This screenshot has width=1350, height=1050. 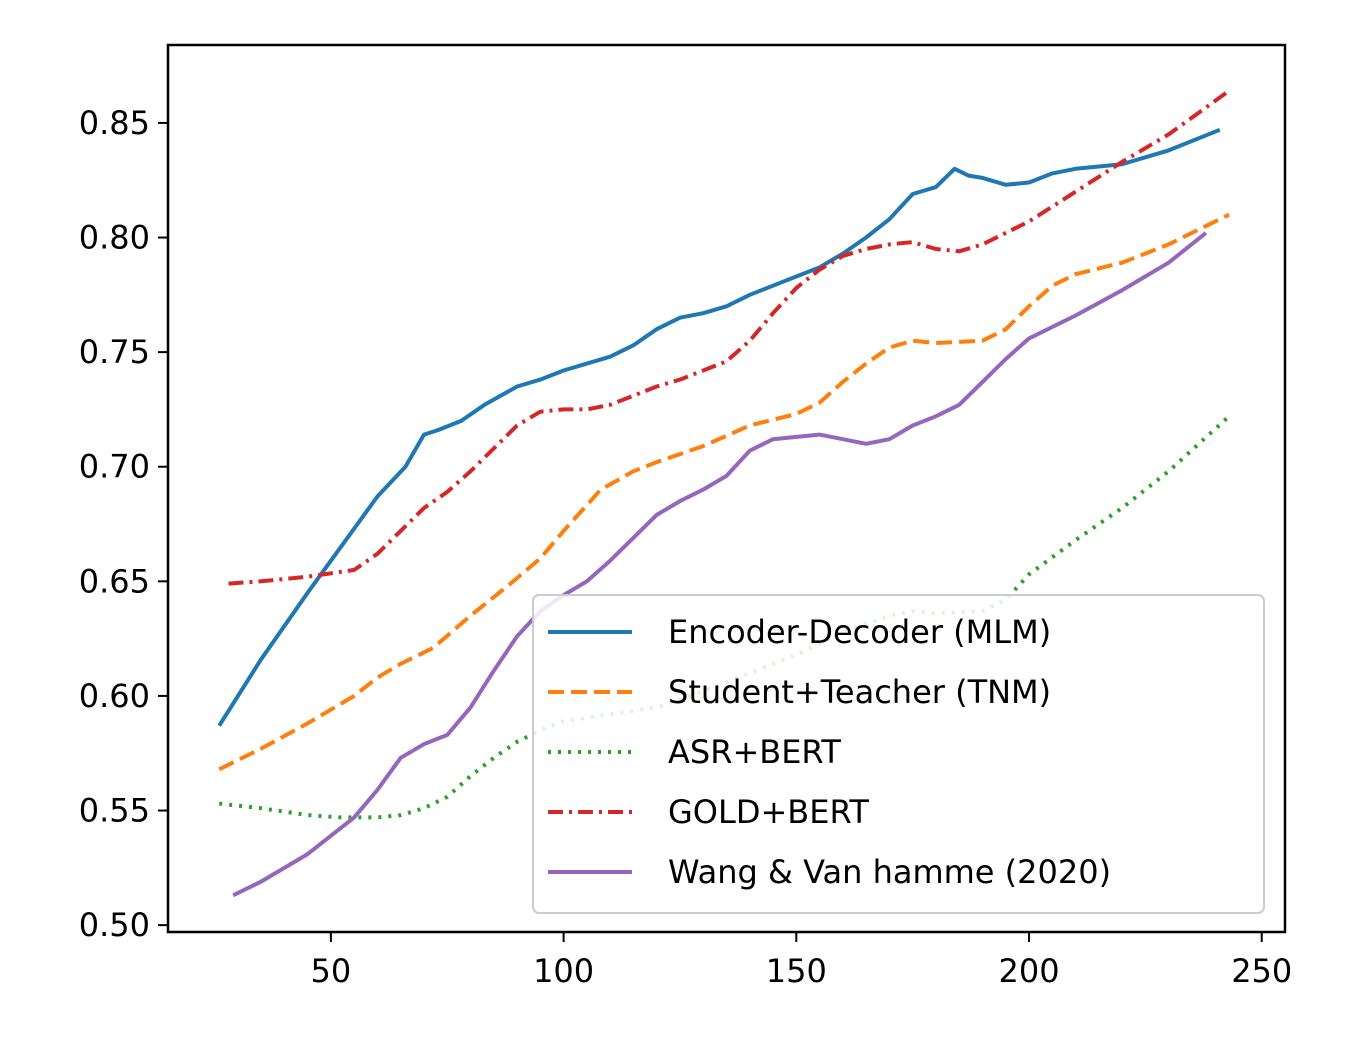 What do you see at coordinates (754, 752) in the screenshot?
I see `legend-label-2: ASR+BERT` at bounding box center [754, 752].